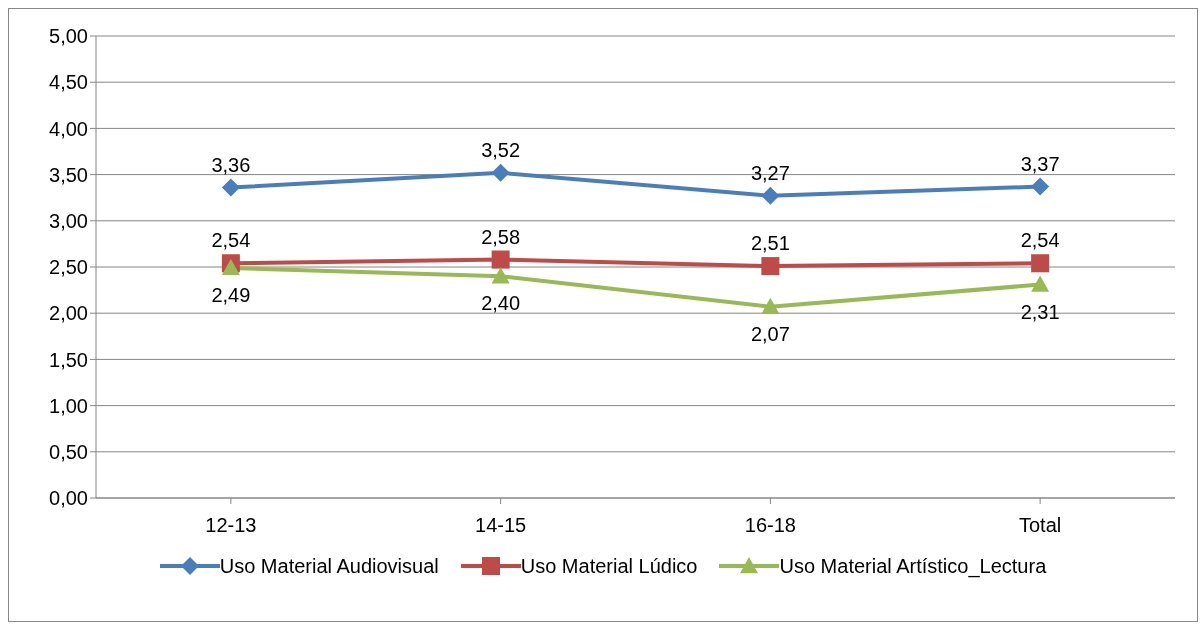 The height and width of the screenshot is (624, 1200). What do you see at coordinates (501, 236) in the screenshot?
I see `data-label: 2,58` at bounding box center [501, 236].